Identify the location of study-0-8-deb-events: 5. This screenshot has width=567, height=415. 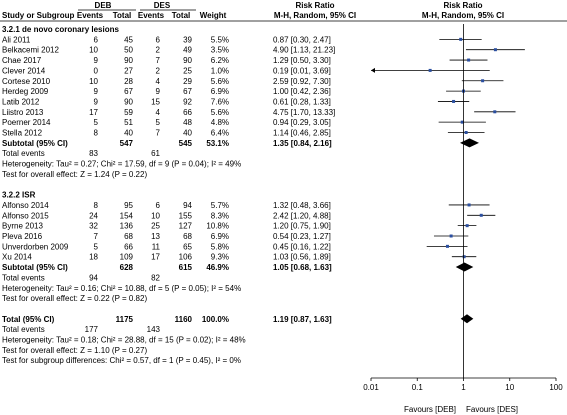
(96, 122).